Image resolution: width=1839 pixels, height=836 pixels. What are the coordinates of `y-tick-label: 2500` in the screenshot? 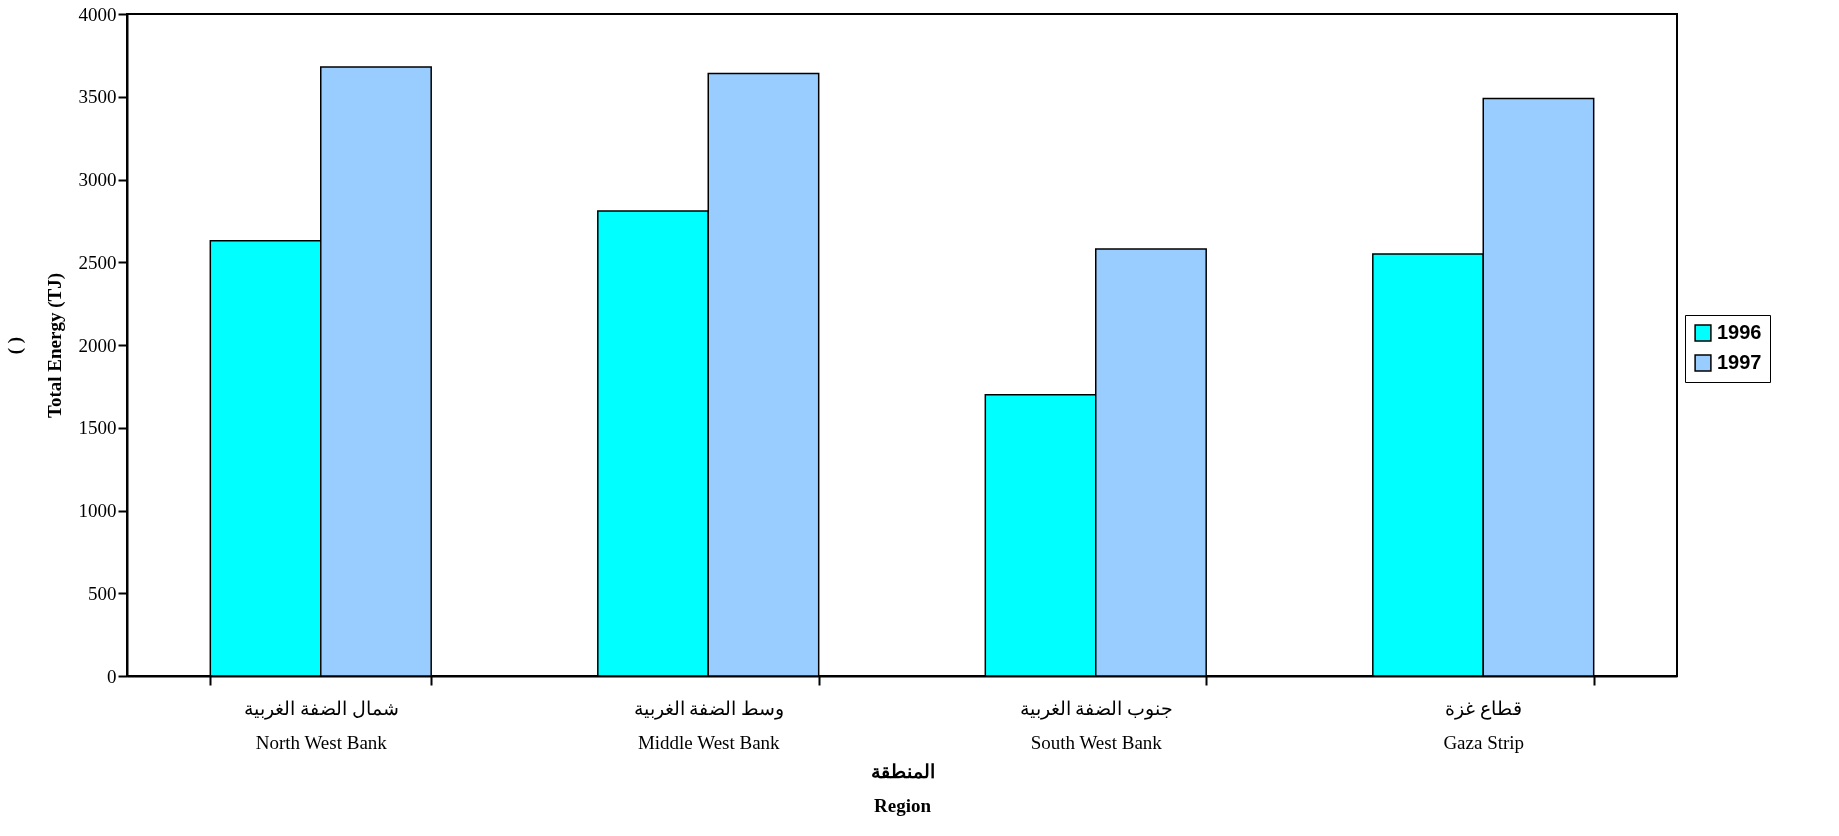 It's located at (97, 262).